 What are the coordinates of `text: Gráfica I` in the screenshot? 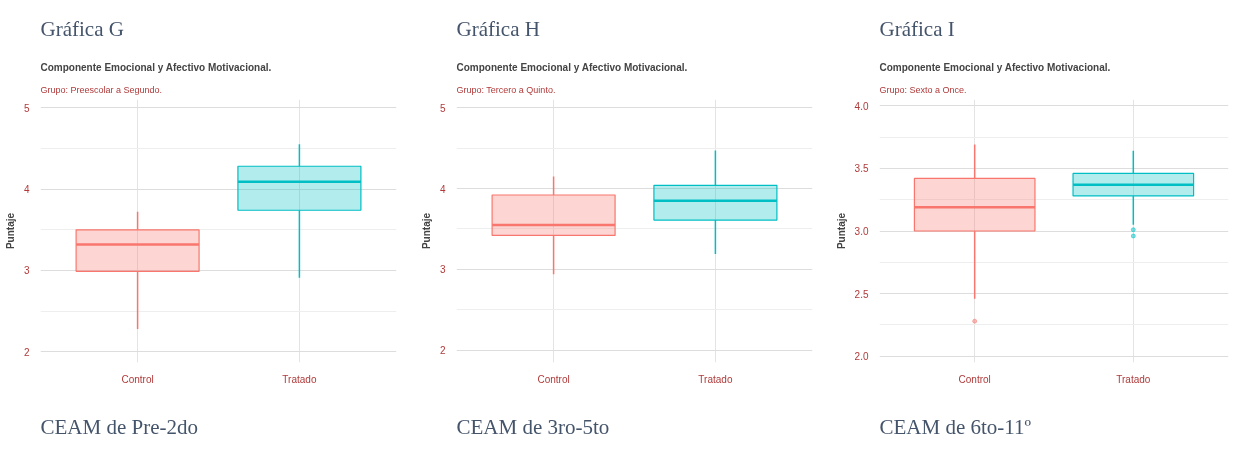 It's located at (917, 28).